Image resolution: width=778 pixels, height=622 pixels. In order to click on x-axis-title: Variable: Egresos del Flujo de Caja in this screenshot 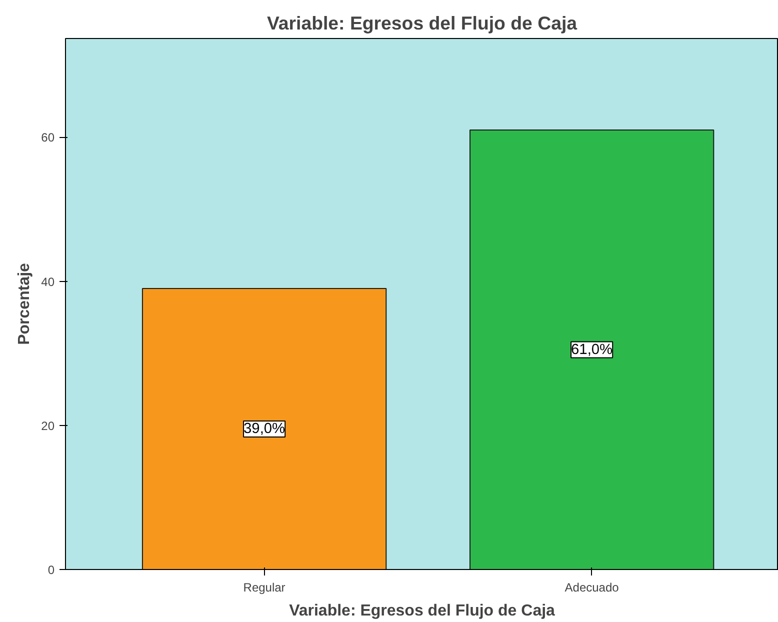, I will do `click(422, 611)`.